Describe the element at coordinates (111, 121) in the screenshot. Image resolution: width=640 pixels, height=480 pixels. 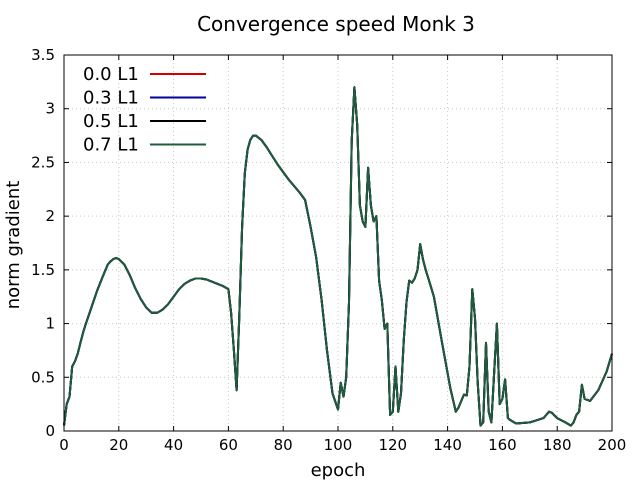
I see `legend-label: 0.5 L1` at that location.